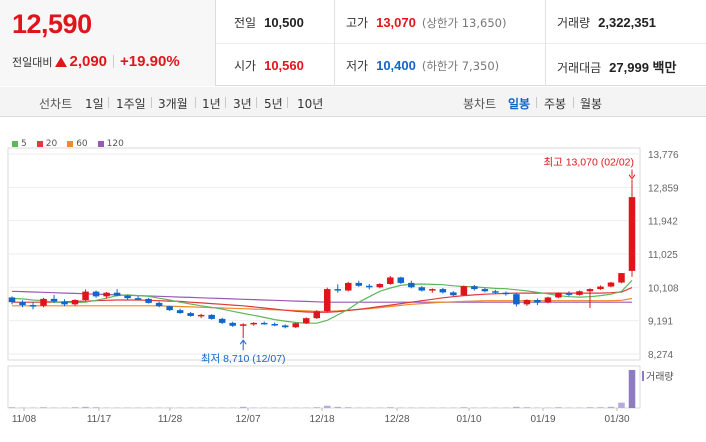 The height and width of the screenshot is (442, 706). What do you see at coordinates (77, 144) in the screenshot?
I see `legend-item-ma60: 60` at bounding box center [77, 144].